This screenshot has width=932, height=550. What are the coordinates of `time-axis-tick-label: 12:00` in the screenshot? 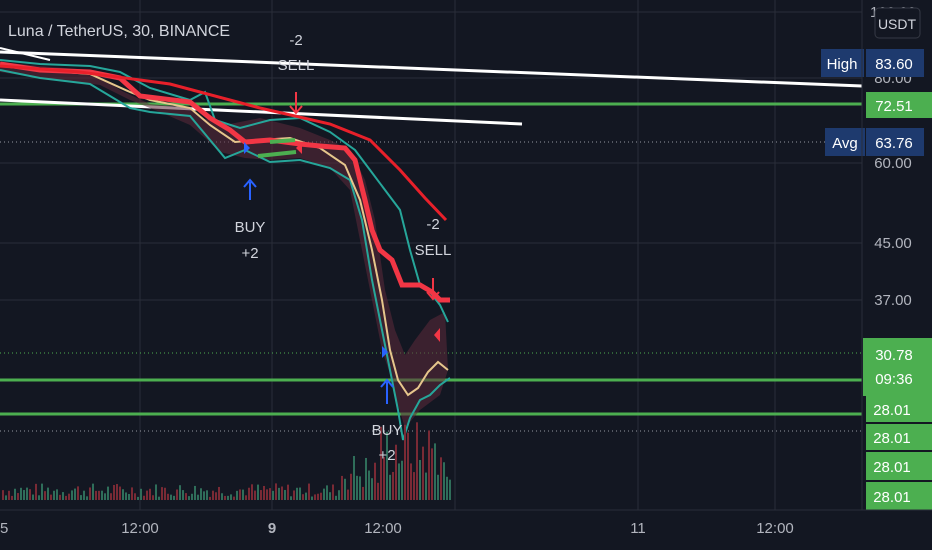 It's located at (383, 528).